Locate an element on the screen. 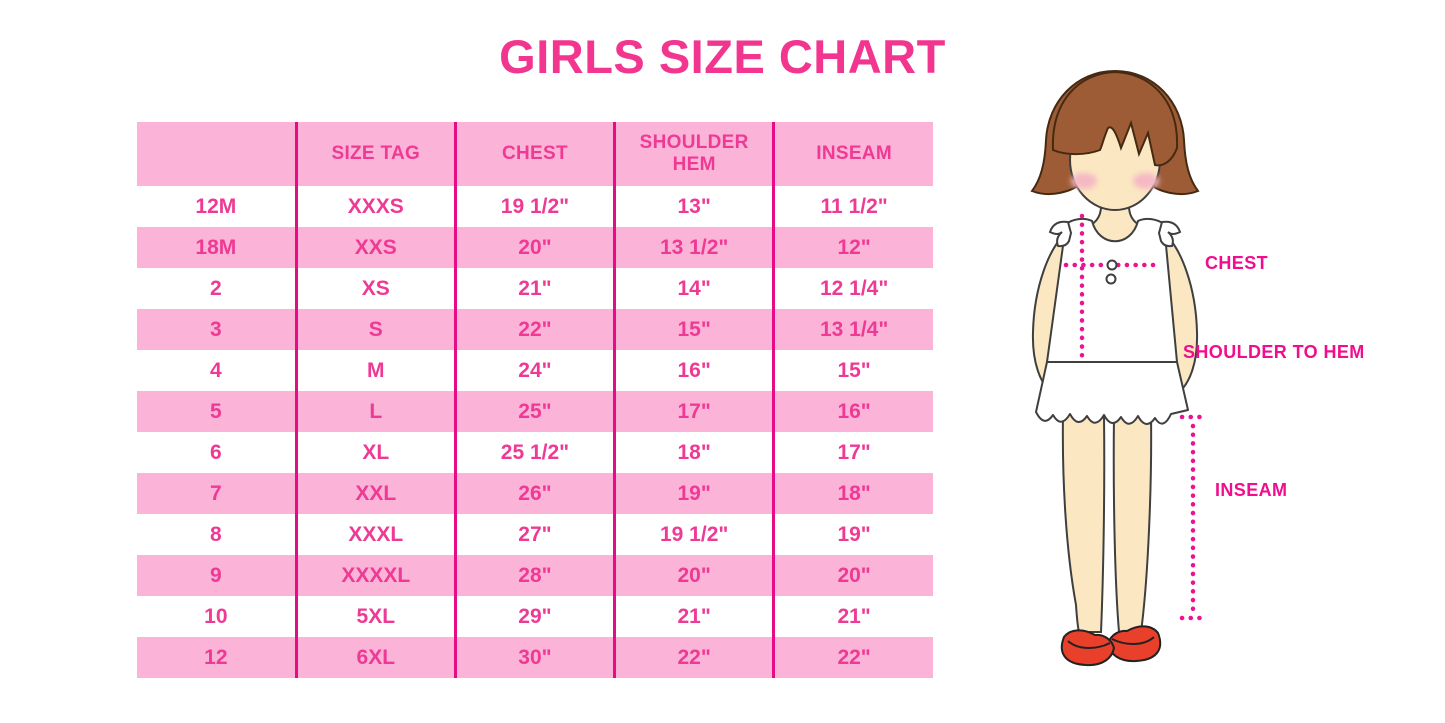 This screenshot has height=723, width=1445. col-header-chest: CHEST is located at coordinates (534, 154).